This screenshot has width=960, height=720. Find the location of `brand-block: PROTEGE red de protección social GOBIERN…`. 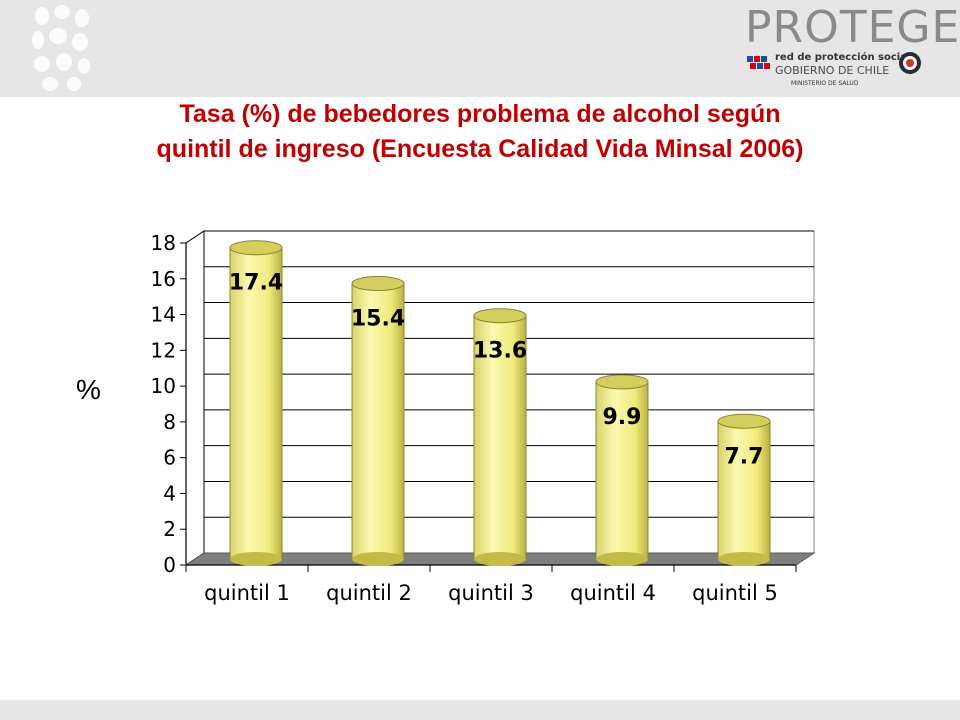

brand-block: PROTEGE red de protección social GOBIERN… is located at coordinates (852, 49).